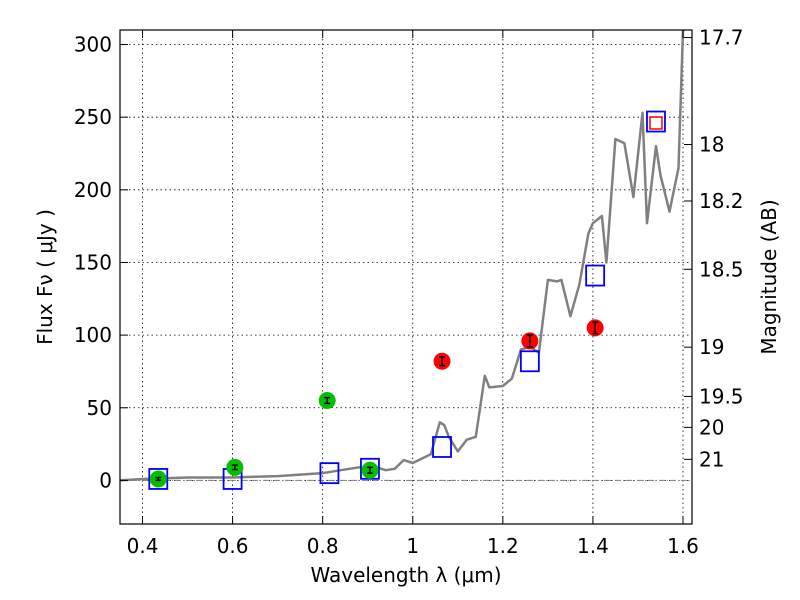 This screenshot has width=800, height=600. I want to click on x-tick-label: 1.4, so click(593, 546).